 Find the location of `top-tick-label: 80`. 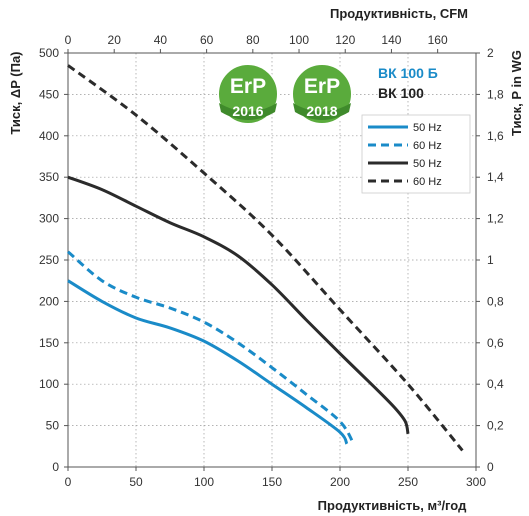

top-tick-label: 80 is located at coordinates (253, 40).